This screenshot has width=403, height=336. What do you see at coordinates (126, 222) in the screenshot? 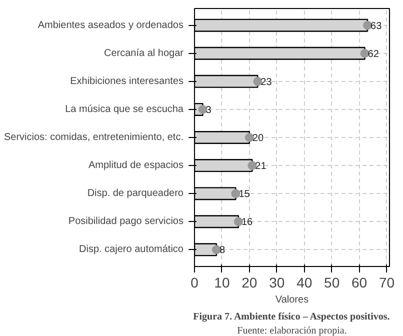
I see `y-tick-label: Posibilidad pago servicios` at bounding box center [126, 222].